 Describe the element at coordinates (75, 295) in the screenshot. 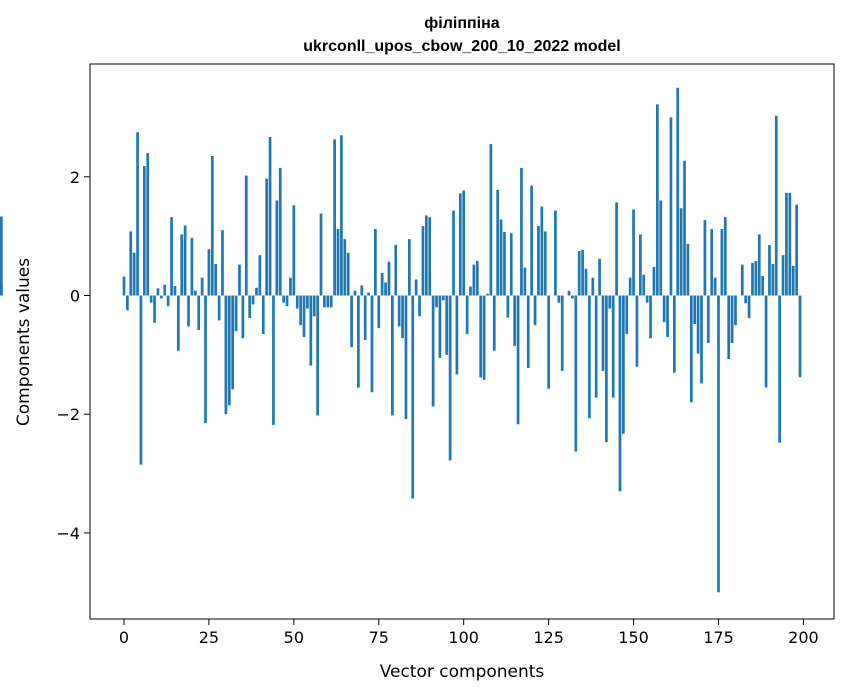

I see `y-tick-label: 0` at that location.